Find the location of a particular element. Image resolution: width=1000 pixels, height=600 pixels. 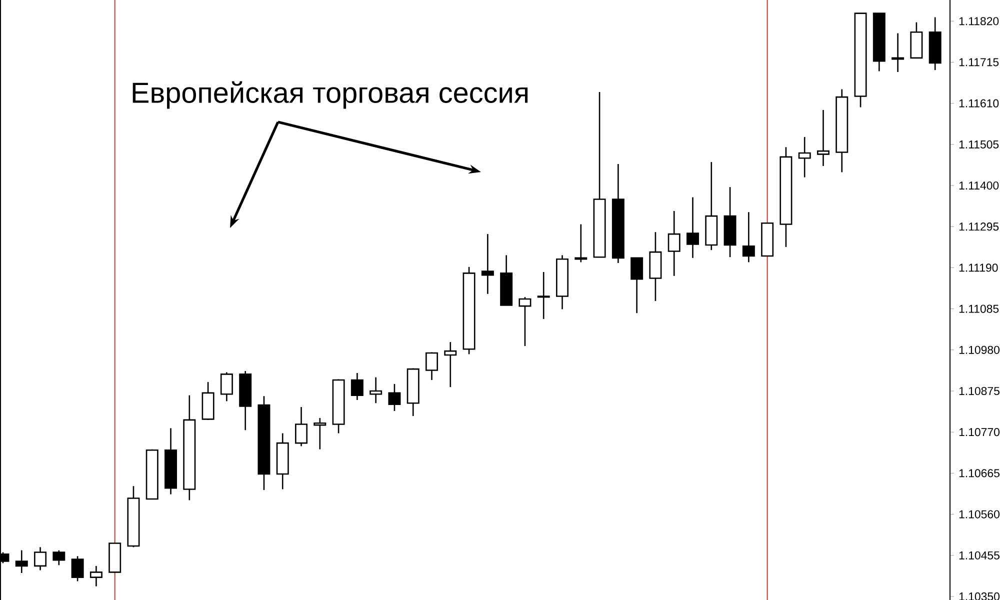

y-tick-label: 1.10980 is located at coordinates (979, 350).